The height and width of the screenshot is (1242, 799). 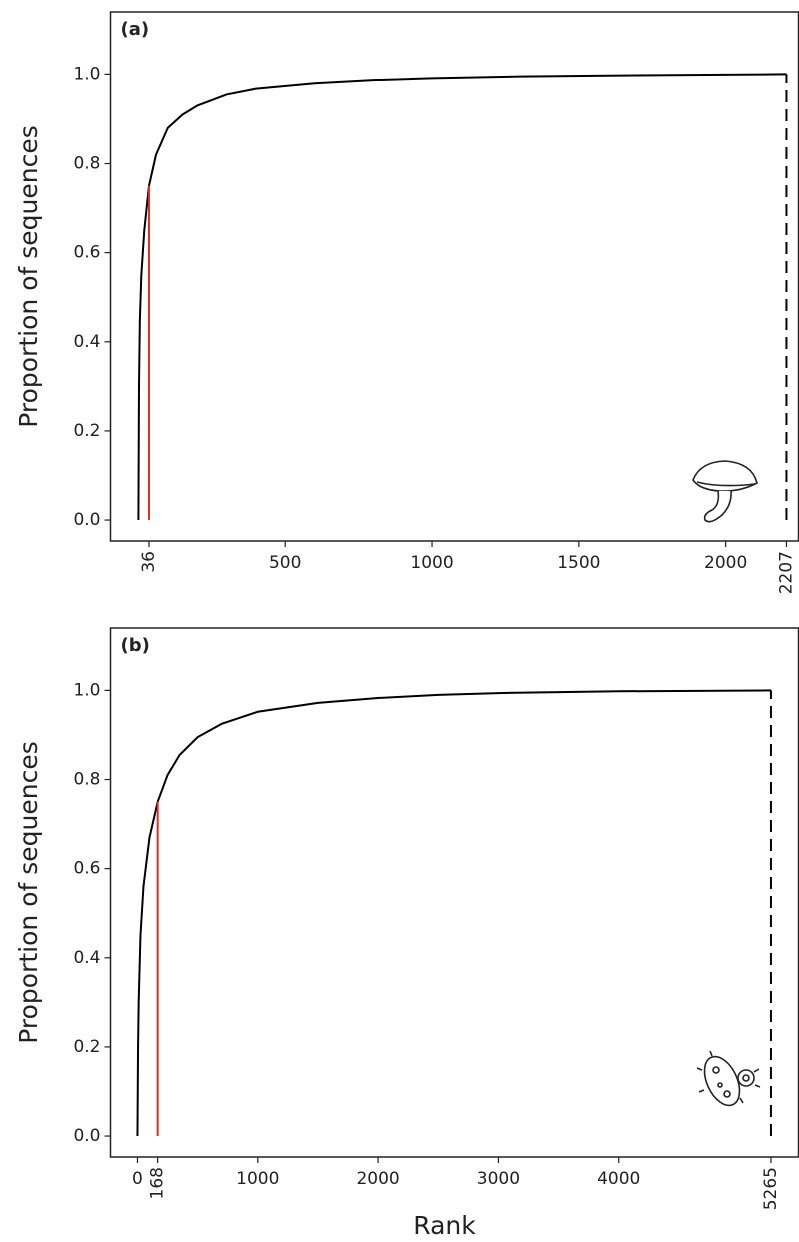 What do you see at coordinates (498, 1179) in the screenshot?
I see `x-tick-label: 3000` at bounding box center [498, 1179].